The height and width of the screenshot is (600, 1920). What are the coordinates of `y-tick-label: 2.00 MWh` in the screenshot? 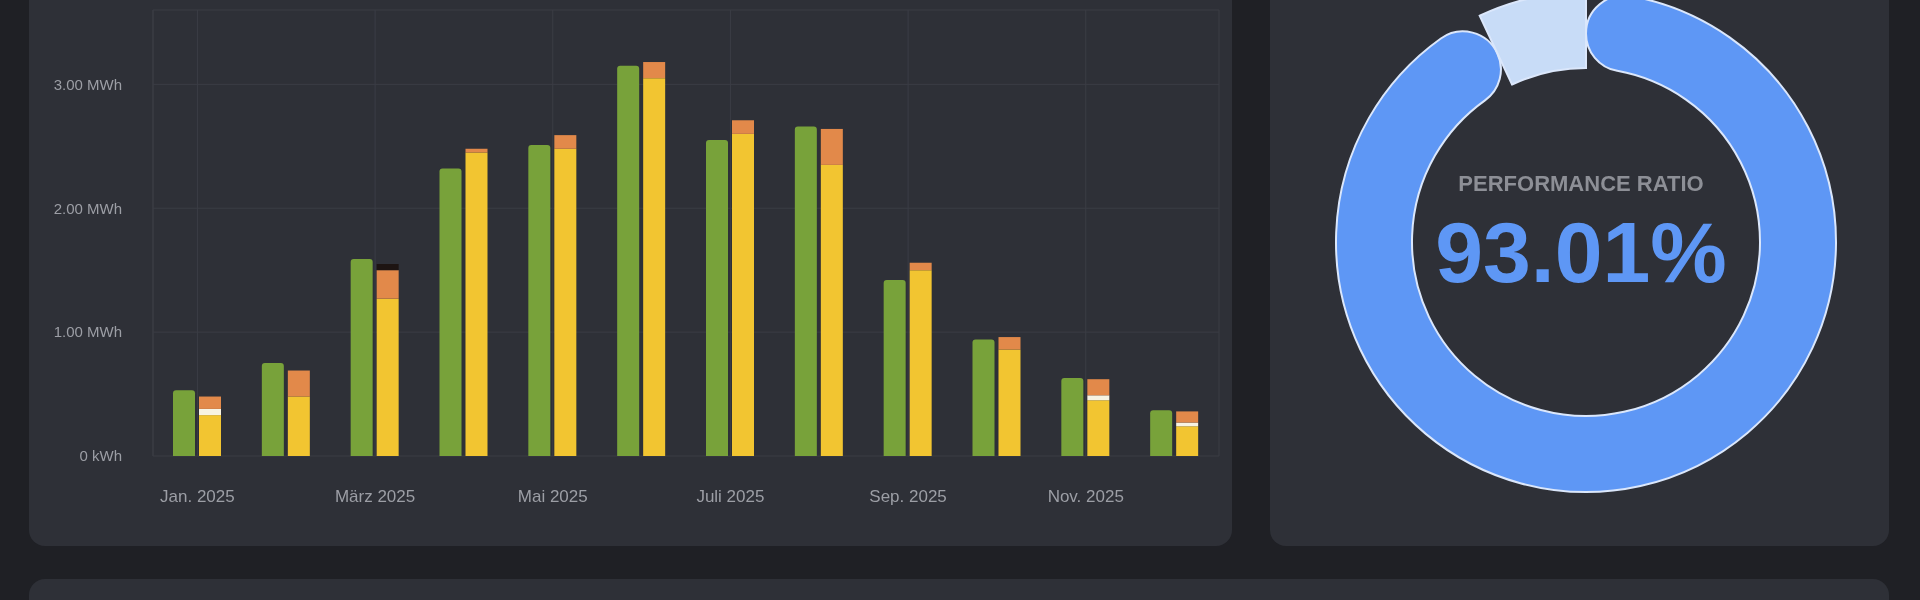 It's located at (87, 208).